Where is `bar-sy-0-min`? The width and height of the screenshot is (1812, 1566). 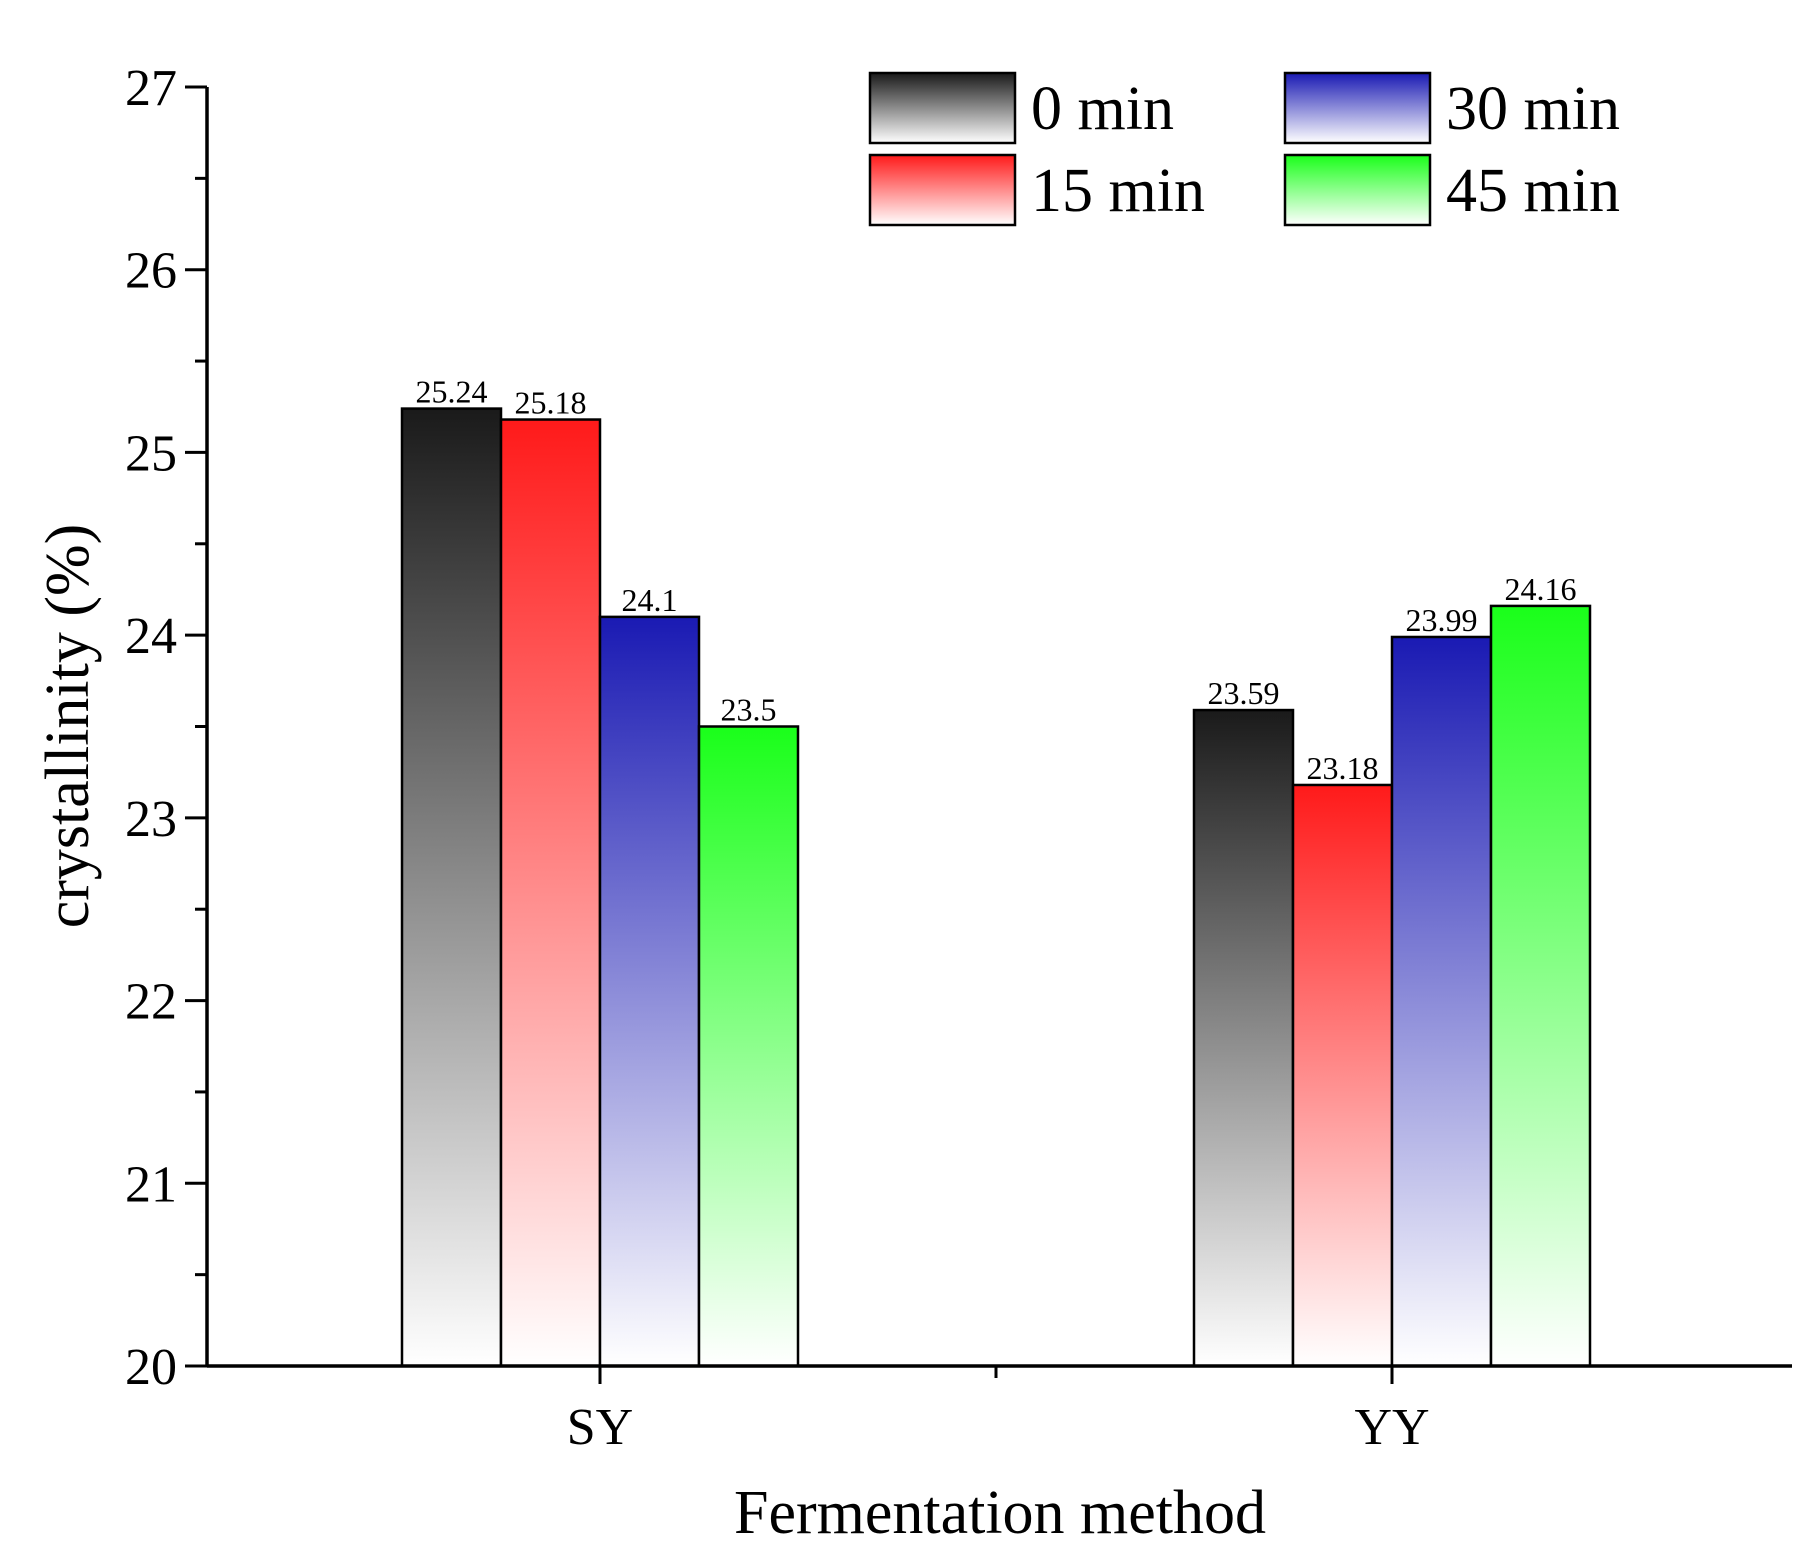 bar-sy-0-min is located at coordinates (451, 887).